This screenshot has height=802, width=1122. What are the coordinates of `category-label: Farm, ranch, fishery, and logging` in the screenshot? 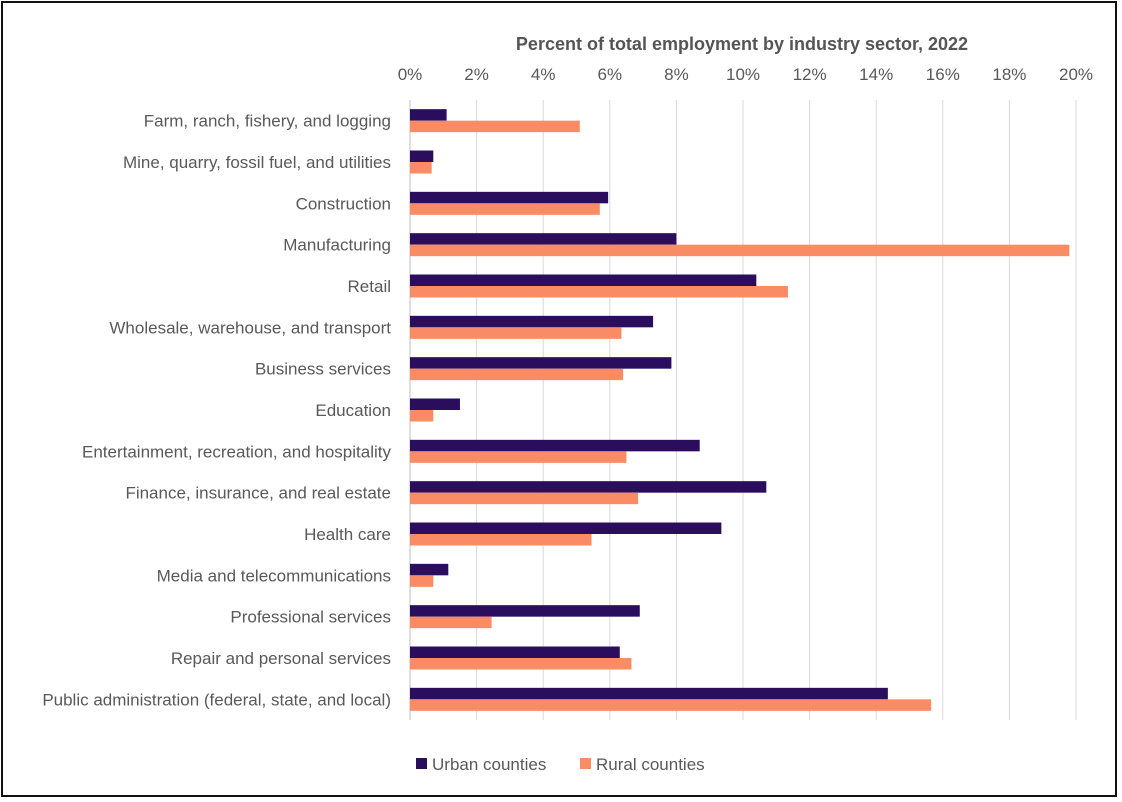 It's located at (267, 121).